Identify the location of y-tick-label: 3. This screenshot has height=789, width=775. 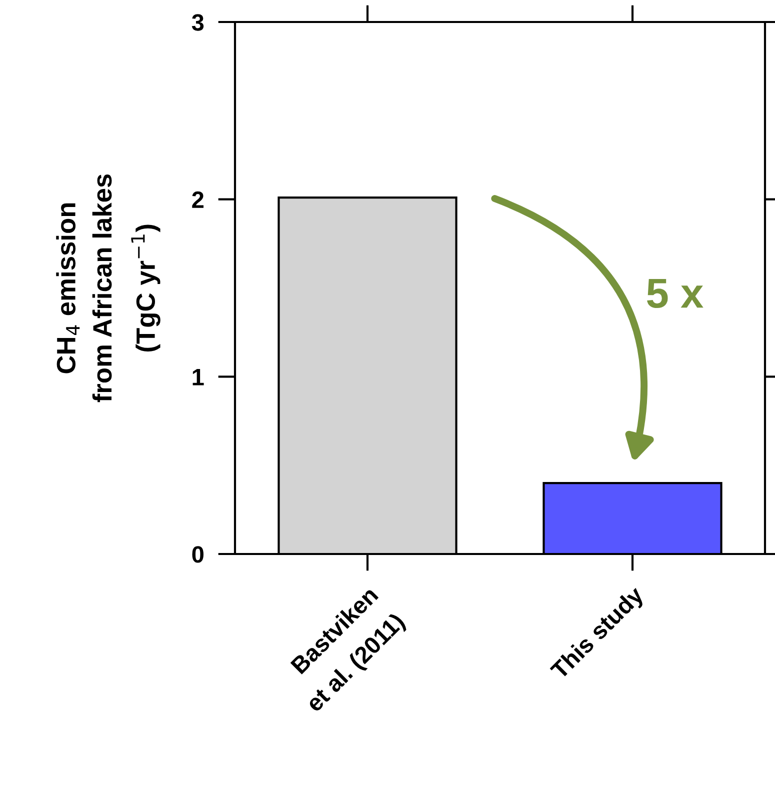
(198, 22).